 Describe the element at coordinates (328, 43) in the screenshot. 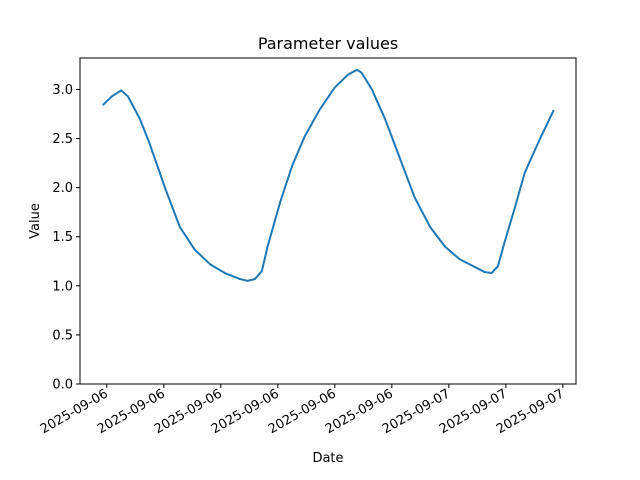

I see `chart-title: Parameter values` at that location.